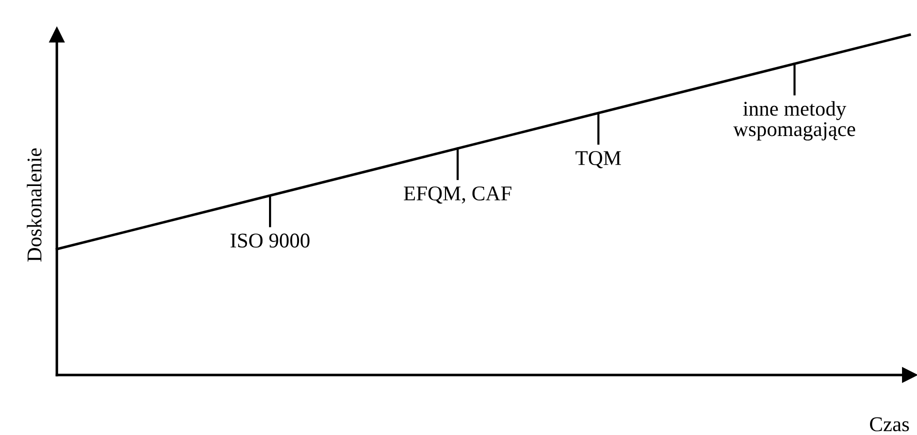  What do you see at coordinates (458, 195) in the screenshot?
I see `annotation: EFQM, CAF` at bounding box center [458, 195].